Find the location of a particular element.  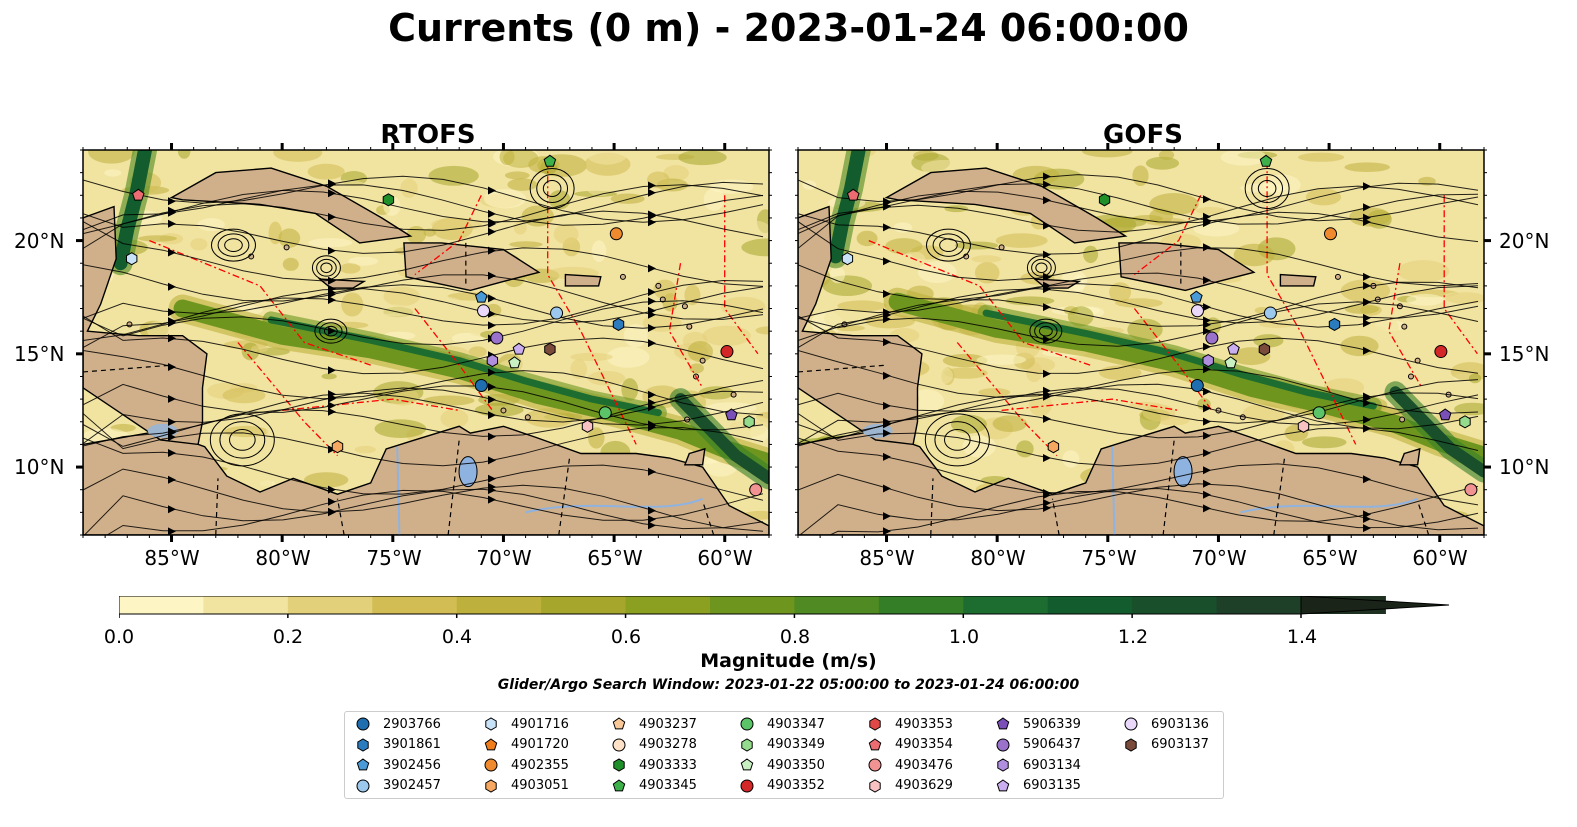

legend-label: 4903347 is located at coordinates (796, 724).